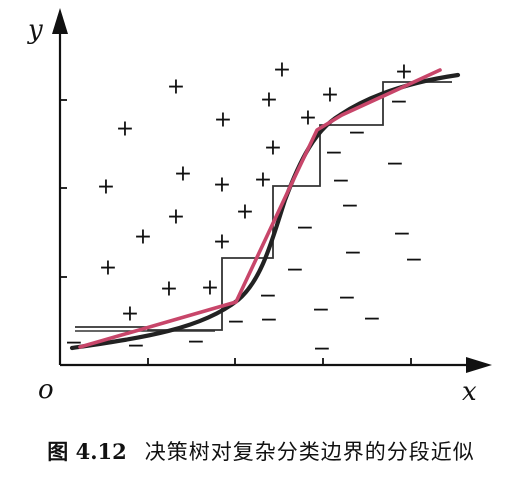  I want to click on figure-caption: 图 4.12 决策树对复杂分类边界的分段近似, so click(261, 454).